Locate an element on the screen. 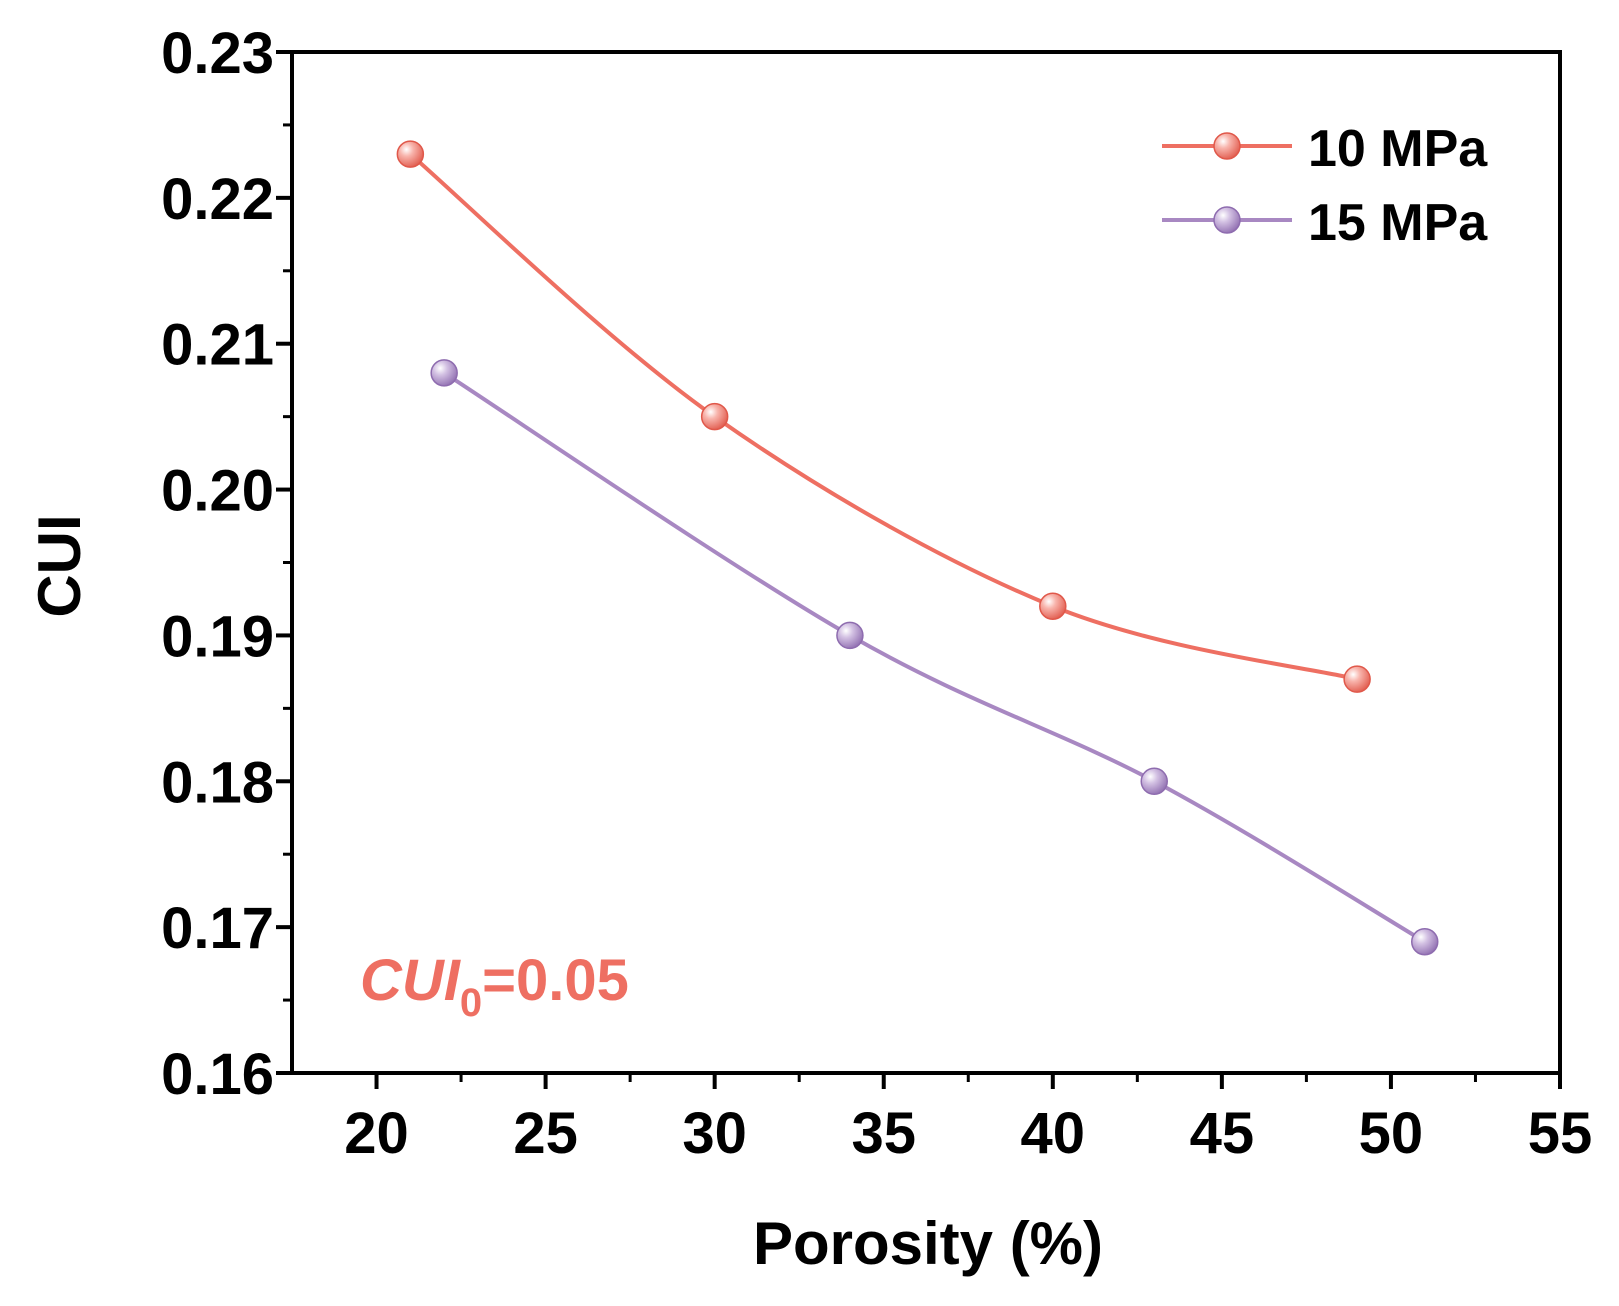 This screenshot has height=1306, width=1619. legend-entry-15mpa: 15 MPa is located at coordinates (1325, 223).